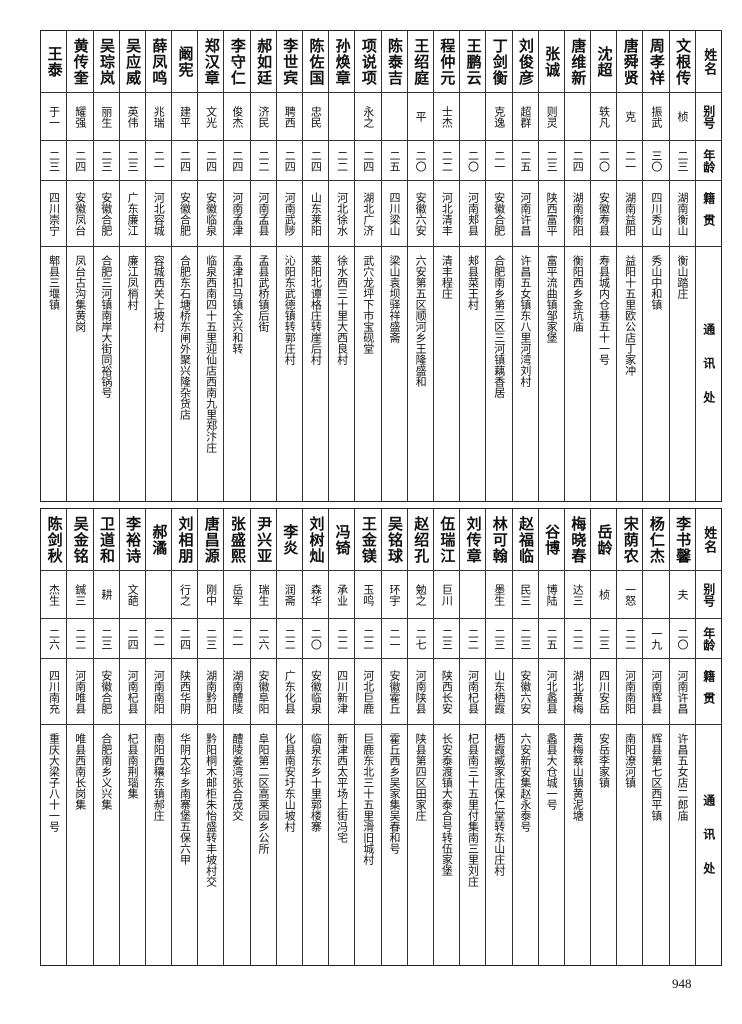 The image size is (742, 1024). What do you see at coordinates (682, 117) in the screenshot?
I see `cell-alias: 桢` at bounding box center [682, 117].